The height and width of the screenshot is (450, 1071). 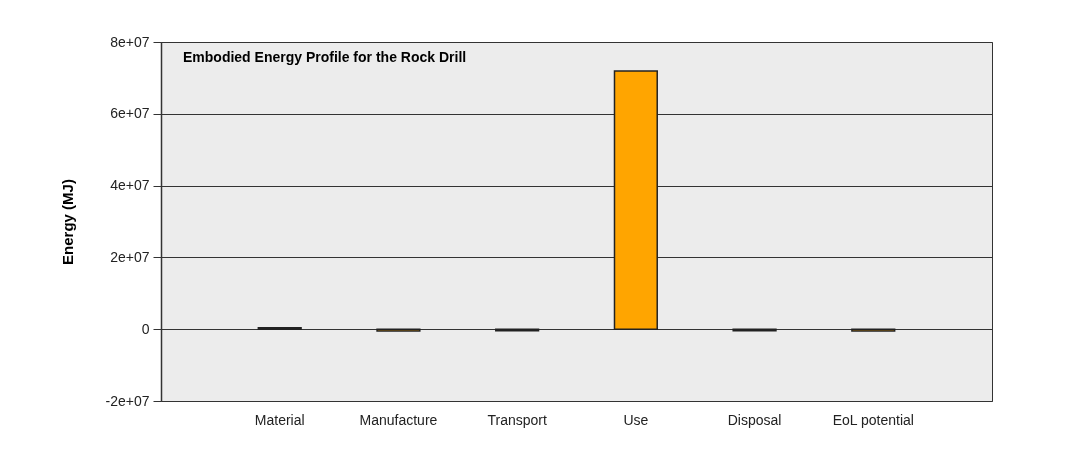 I want to click on x-tick-label: Transport, so click(x=517, y=419).